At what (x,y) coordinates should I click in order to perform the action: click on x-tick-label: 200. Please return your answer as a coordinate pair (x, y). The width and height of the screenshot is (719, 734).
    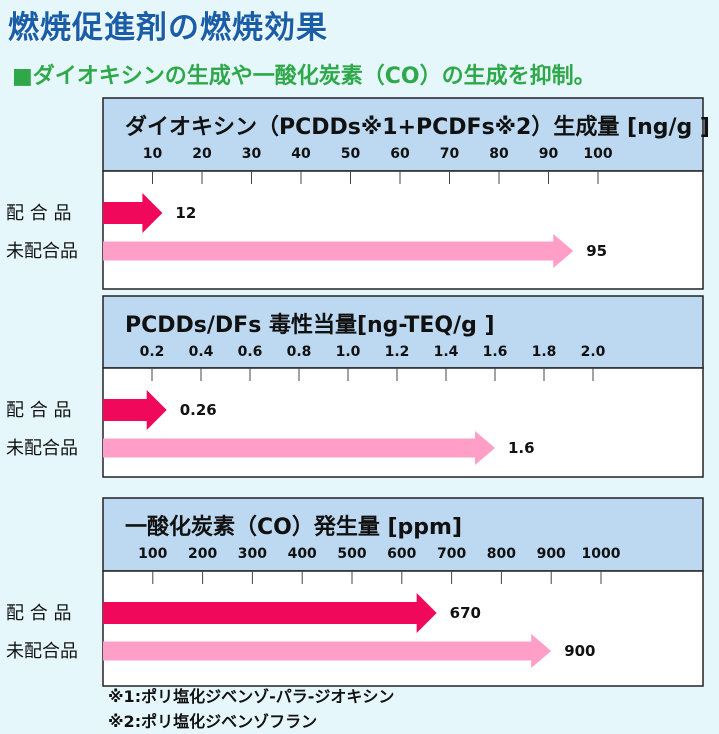
    Looking at the image, I should click on (202, 554).